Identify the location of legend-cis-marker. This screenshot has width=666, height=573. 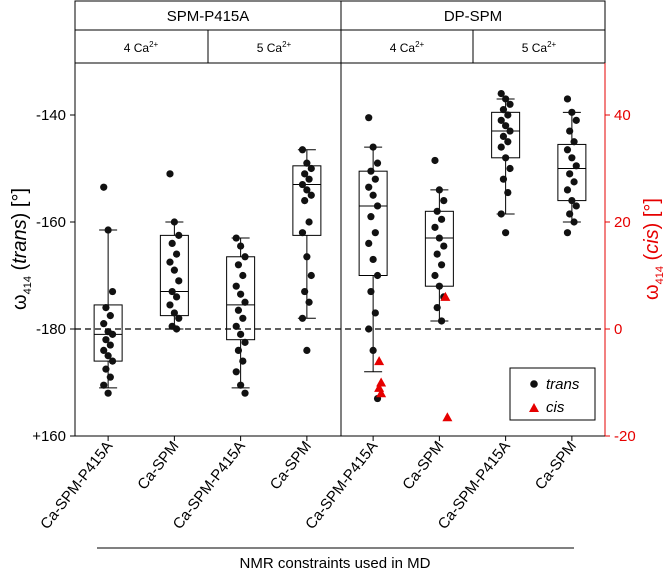
(534, 407).